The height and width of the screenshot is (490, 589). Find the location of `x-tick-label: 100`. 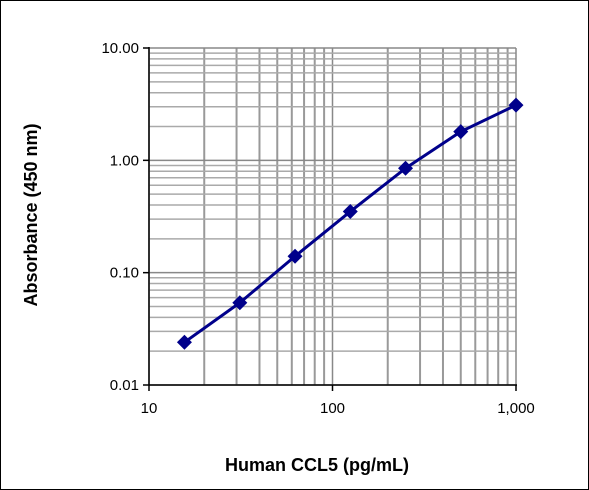

x-tick-label: 100 is located at coordinates (332, 408).